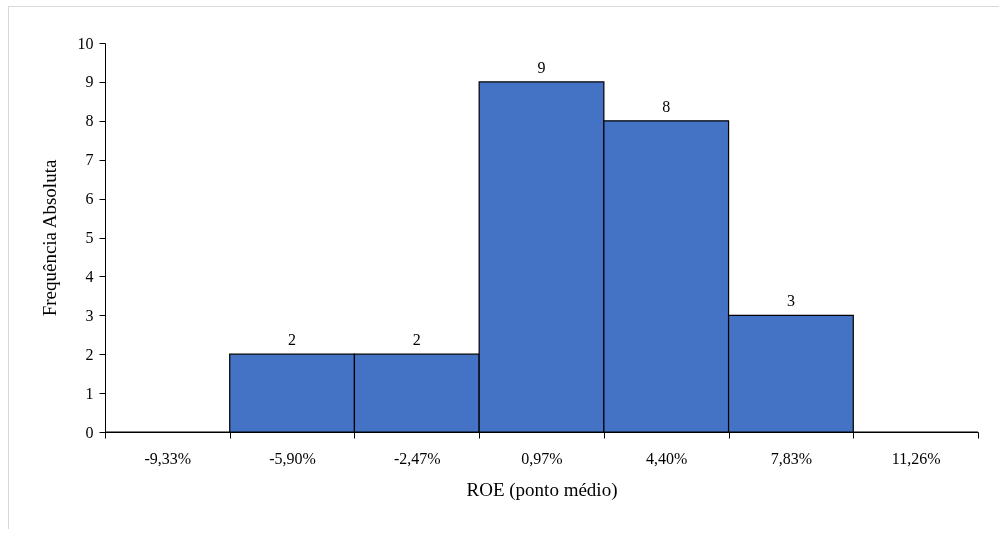 The width and height of the screenshot is (1004, 534). What do you see at coordinates (542, 458) in the screenshot?
I see `x-tick-label: 0,97%` at bounding box center [542, 458].